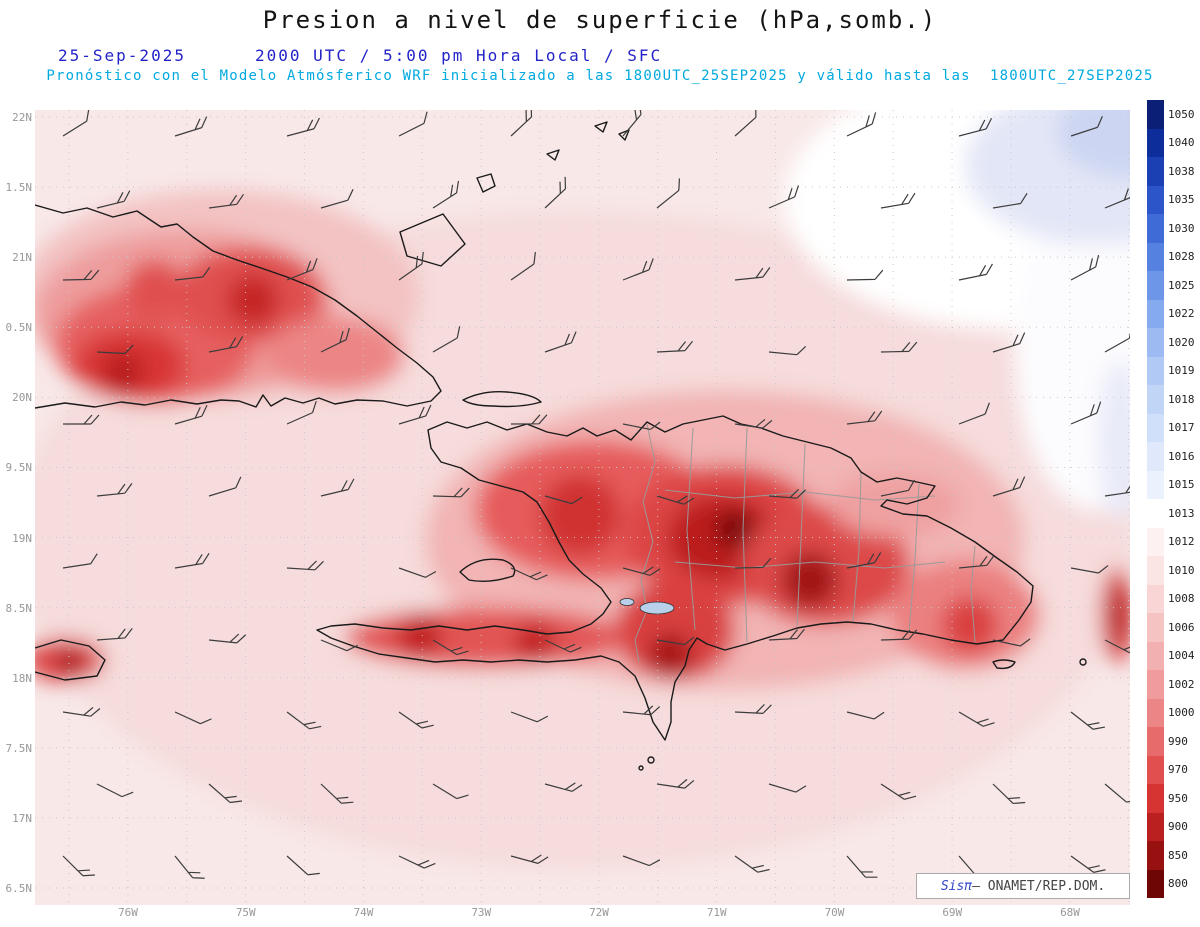  I want to click on colorbar-value: 950, so click(1178, 798).